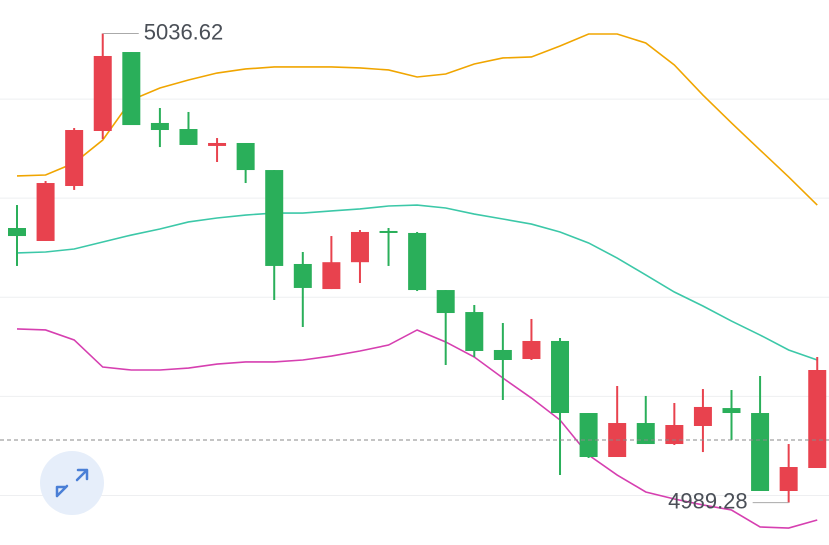 The image size is (829, 545). I want to click on expand-button, so click(72, 483).